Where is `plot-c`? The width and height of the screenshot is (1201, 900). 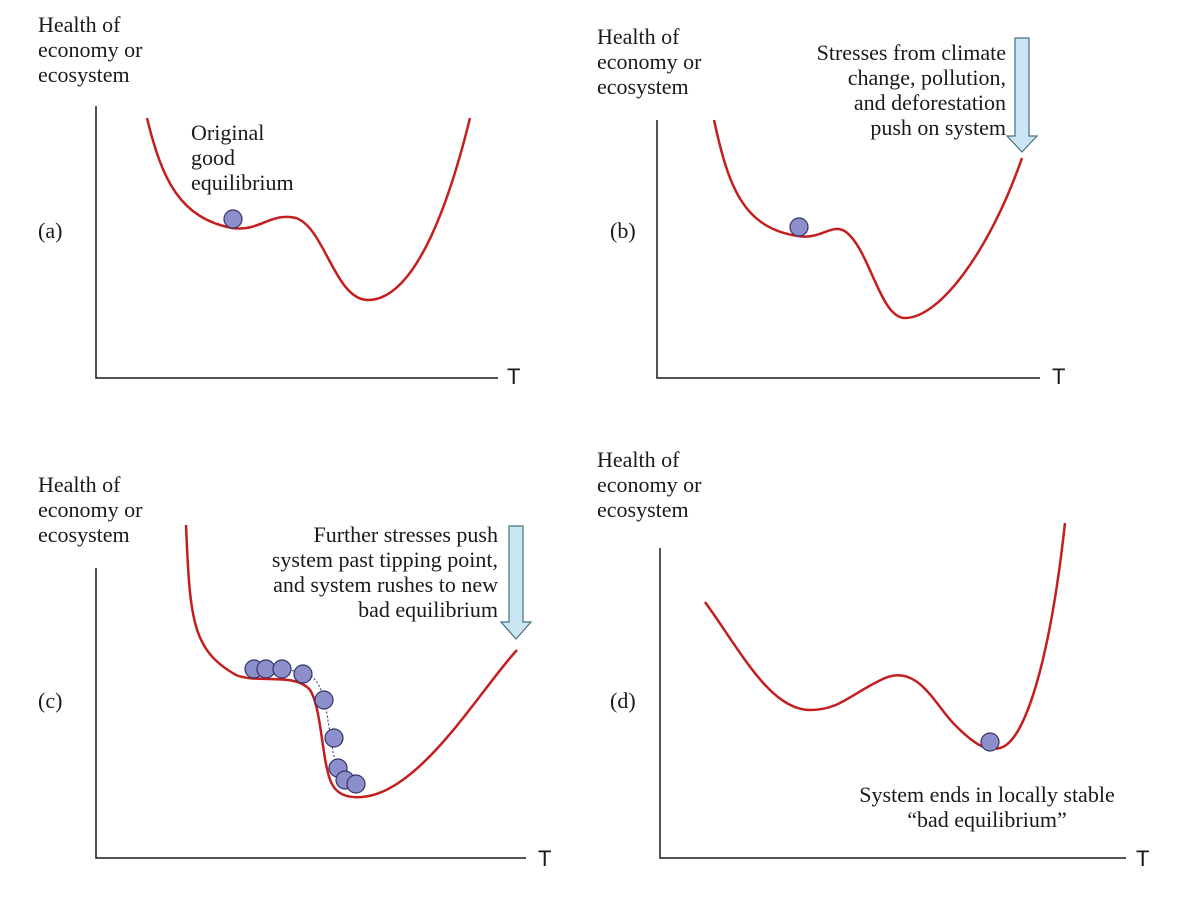 plot-c is located at coordinates (314, 691).